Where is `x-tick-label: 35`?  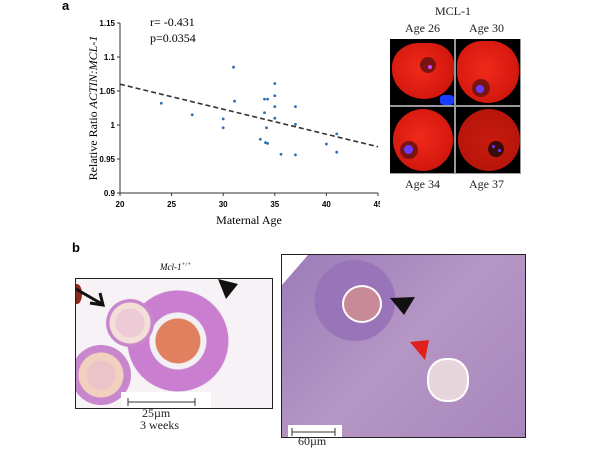 x-tick-label: 35 is located at coordinates (274, 204).